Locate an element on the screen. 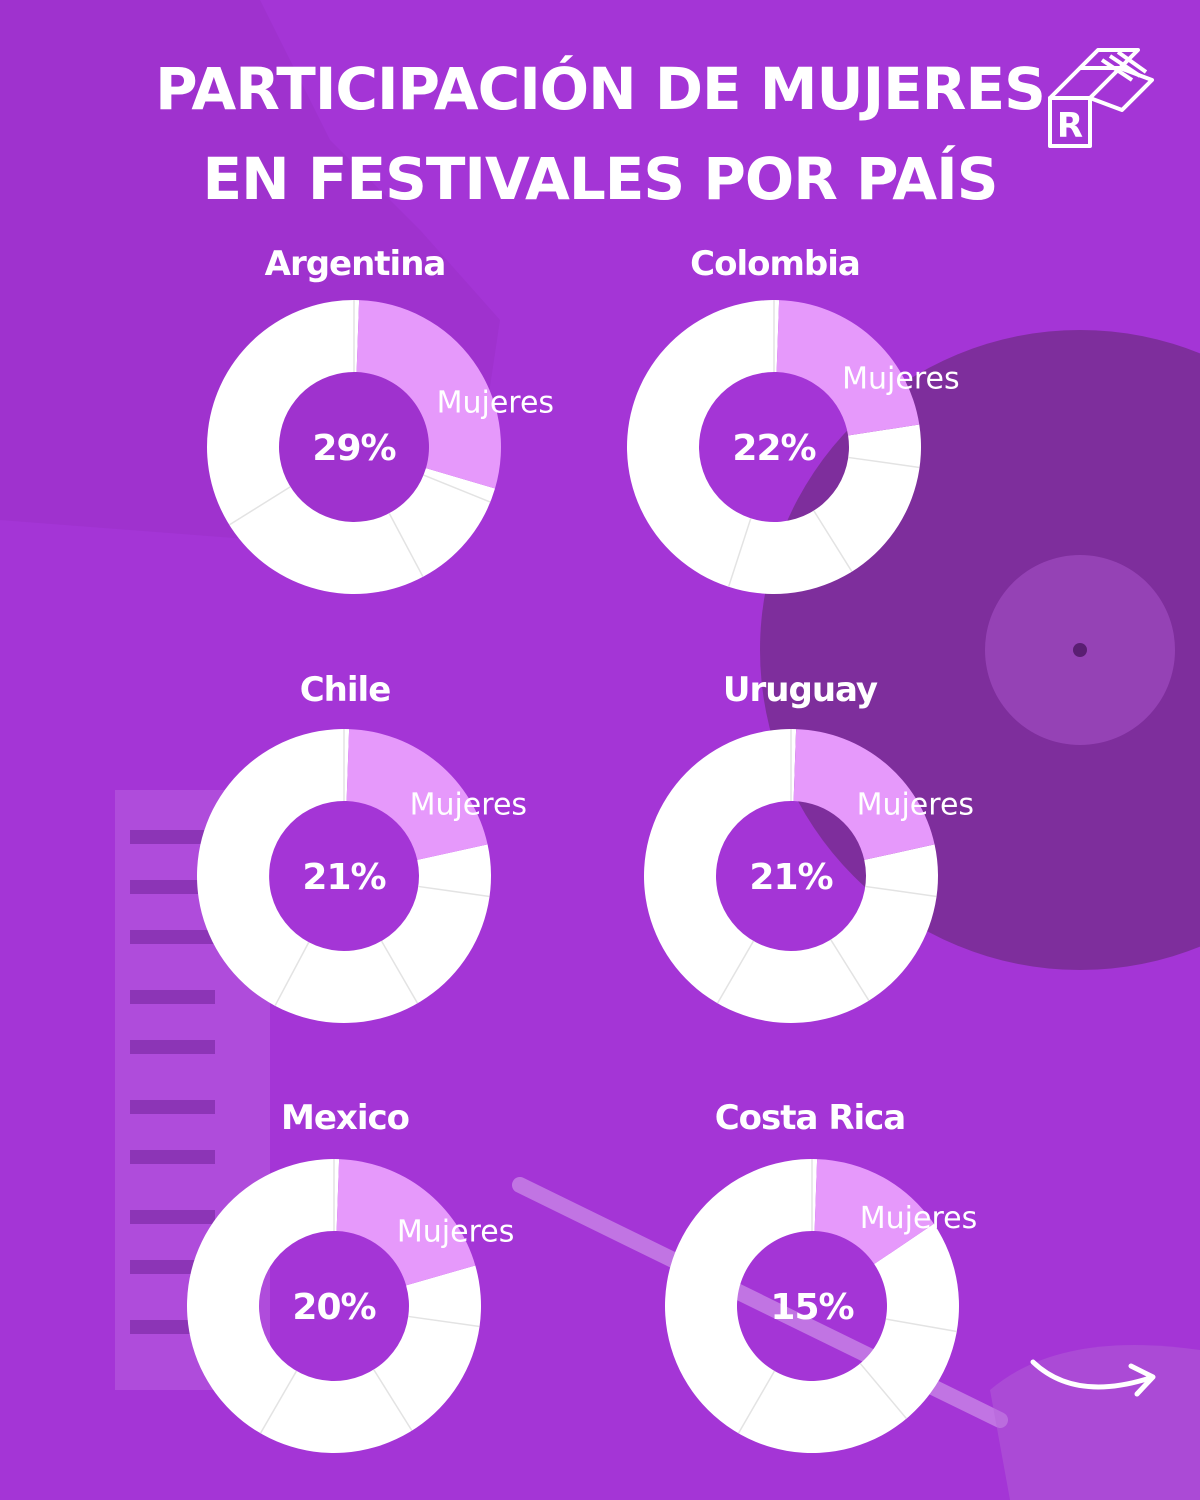  country-title-mexico: Mexico is located at coordinates (345, 1118).